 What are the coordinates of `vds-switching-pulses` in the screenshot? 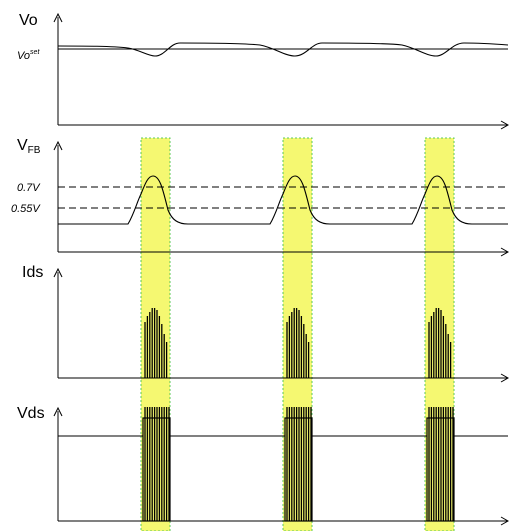 It's located at (298, 464).